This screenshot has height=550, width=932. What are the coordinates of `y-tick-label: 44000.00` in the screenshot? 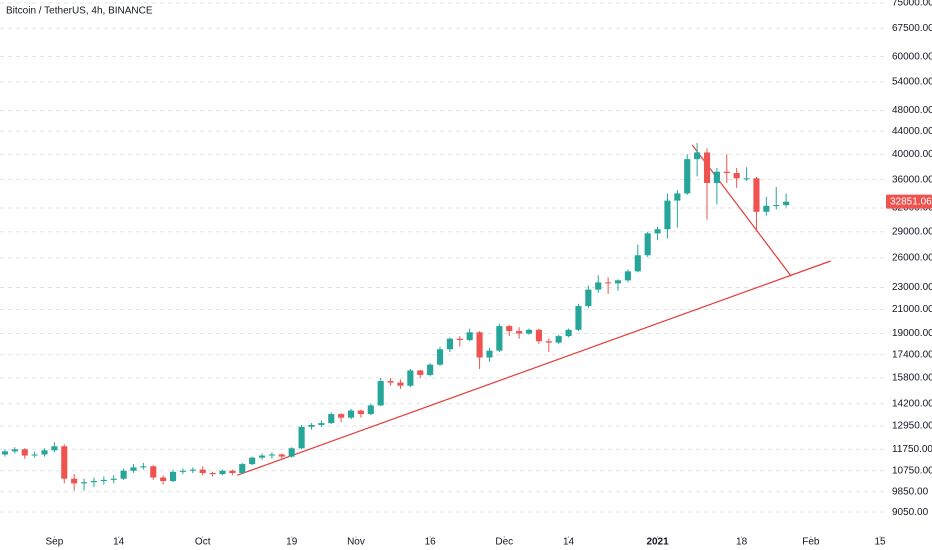 It's located at (912, 131).